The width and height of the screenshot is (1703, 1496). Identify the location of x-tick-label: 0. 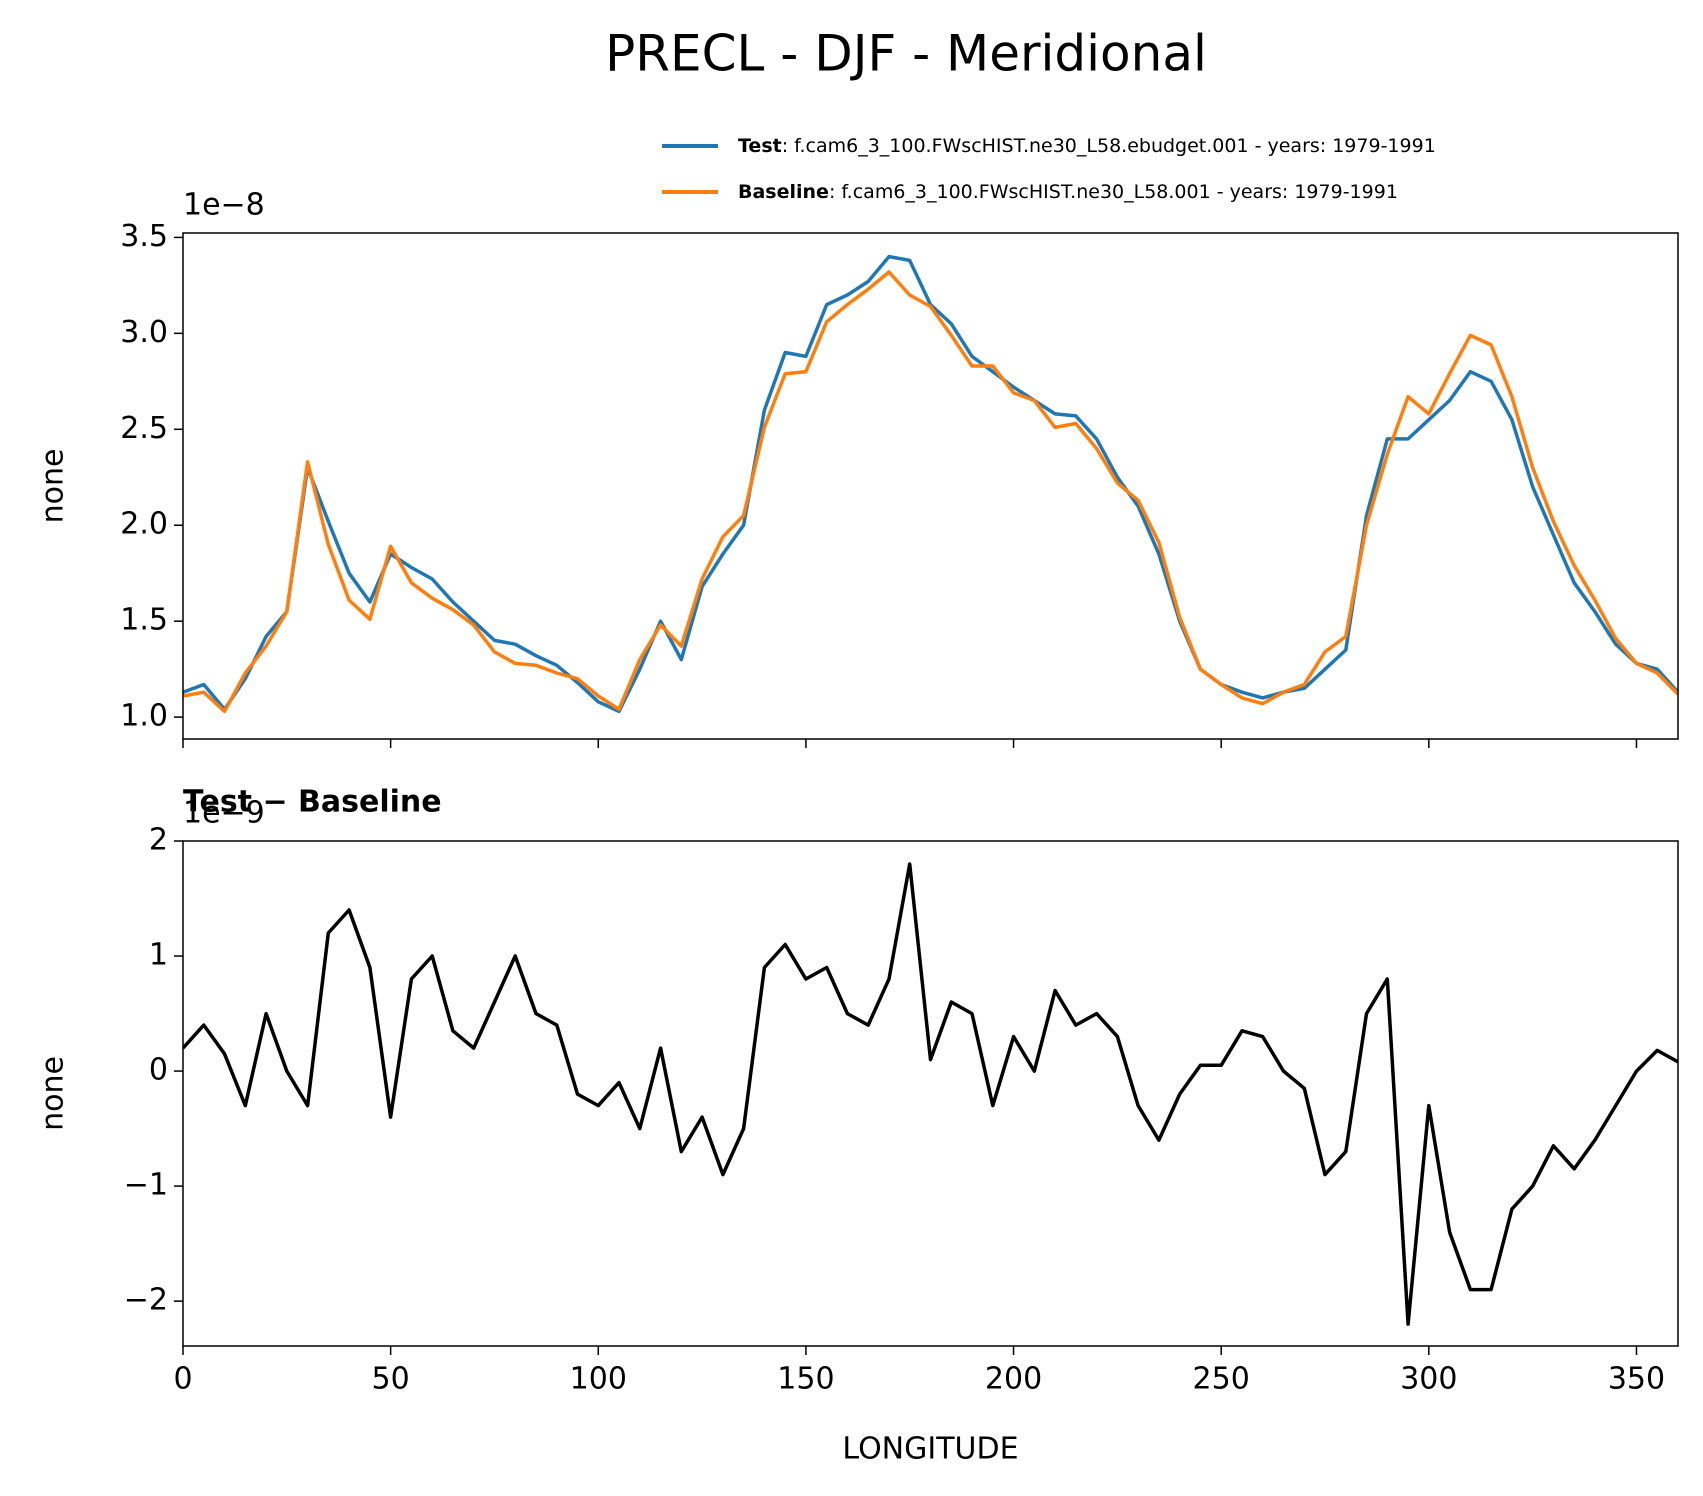
(182, 1379).